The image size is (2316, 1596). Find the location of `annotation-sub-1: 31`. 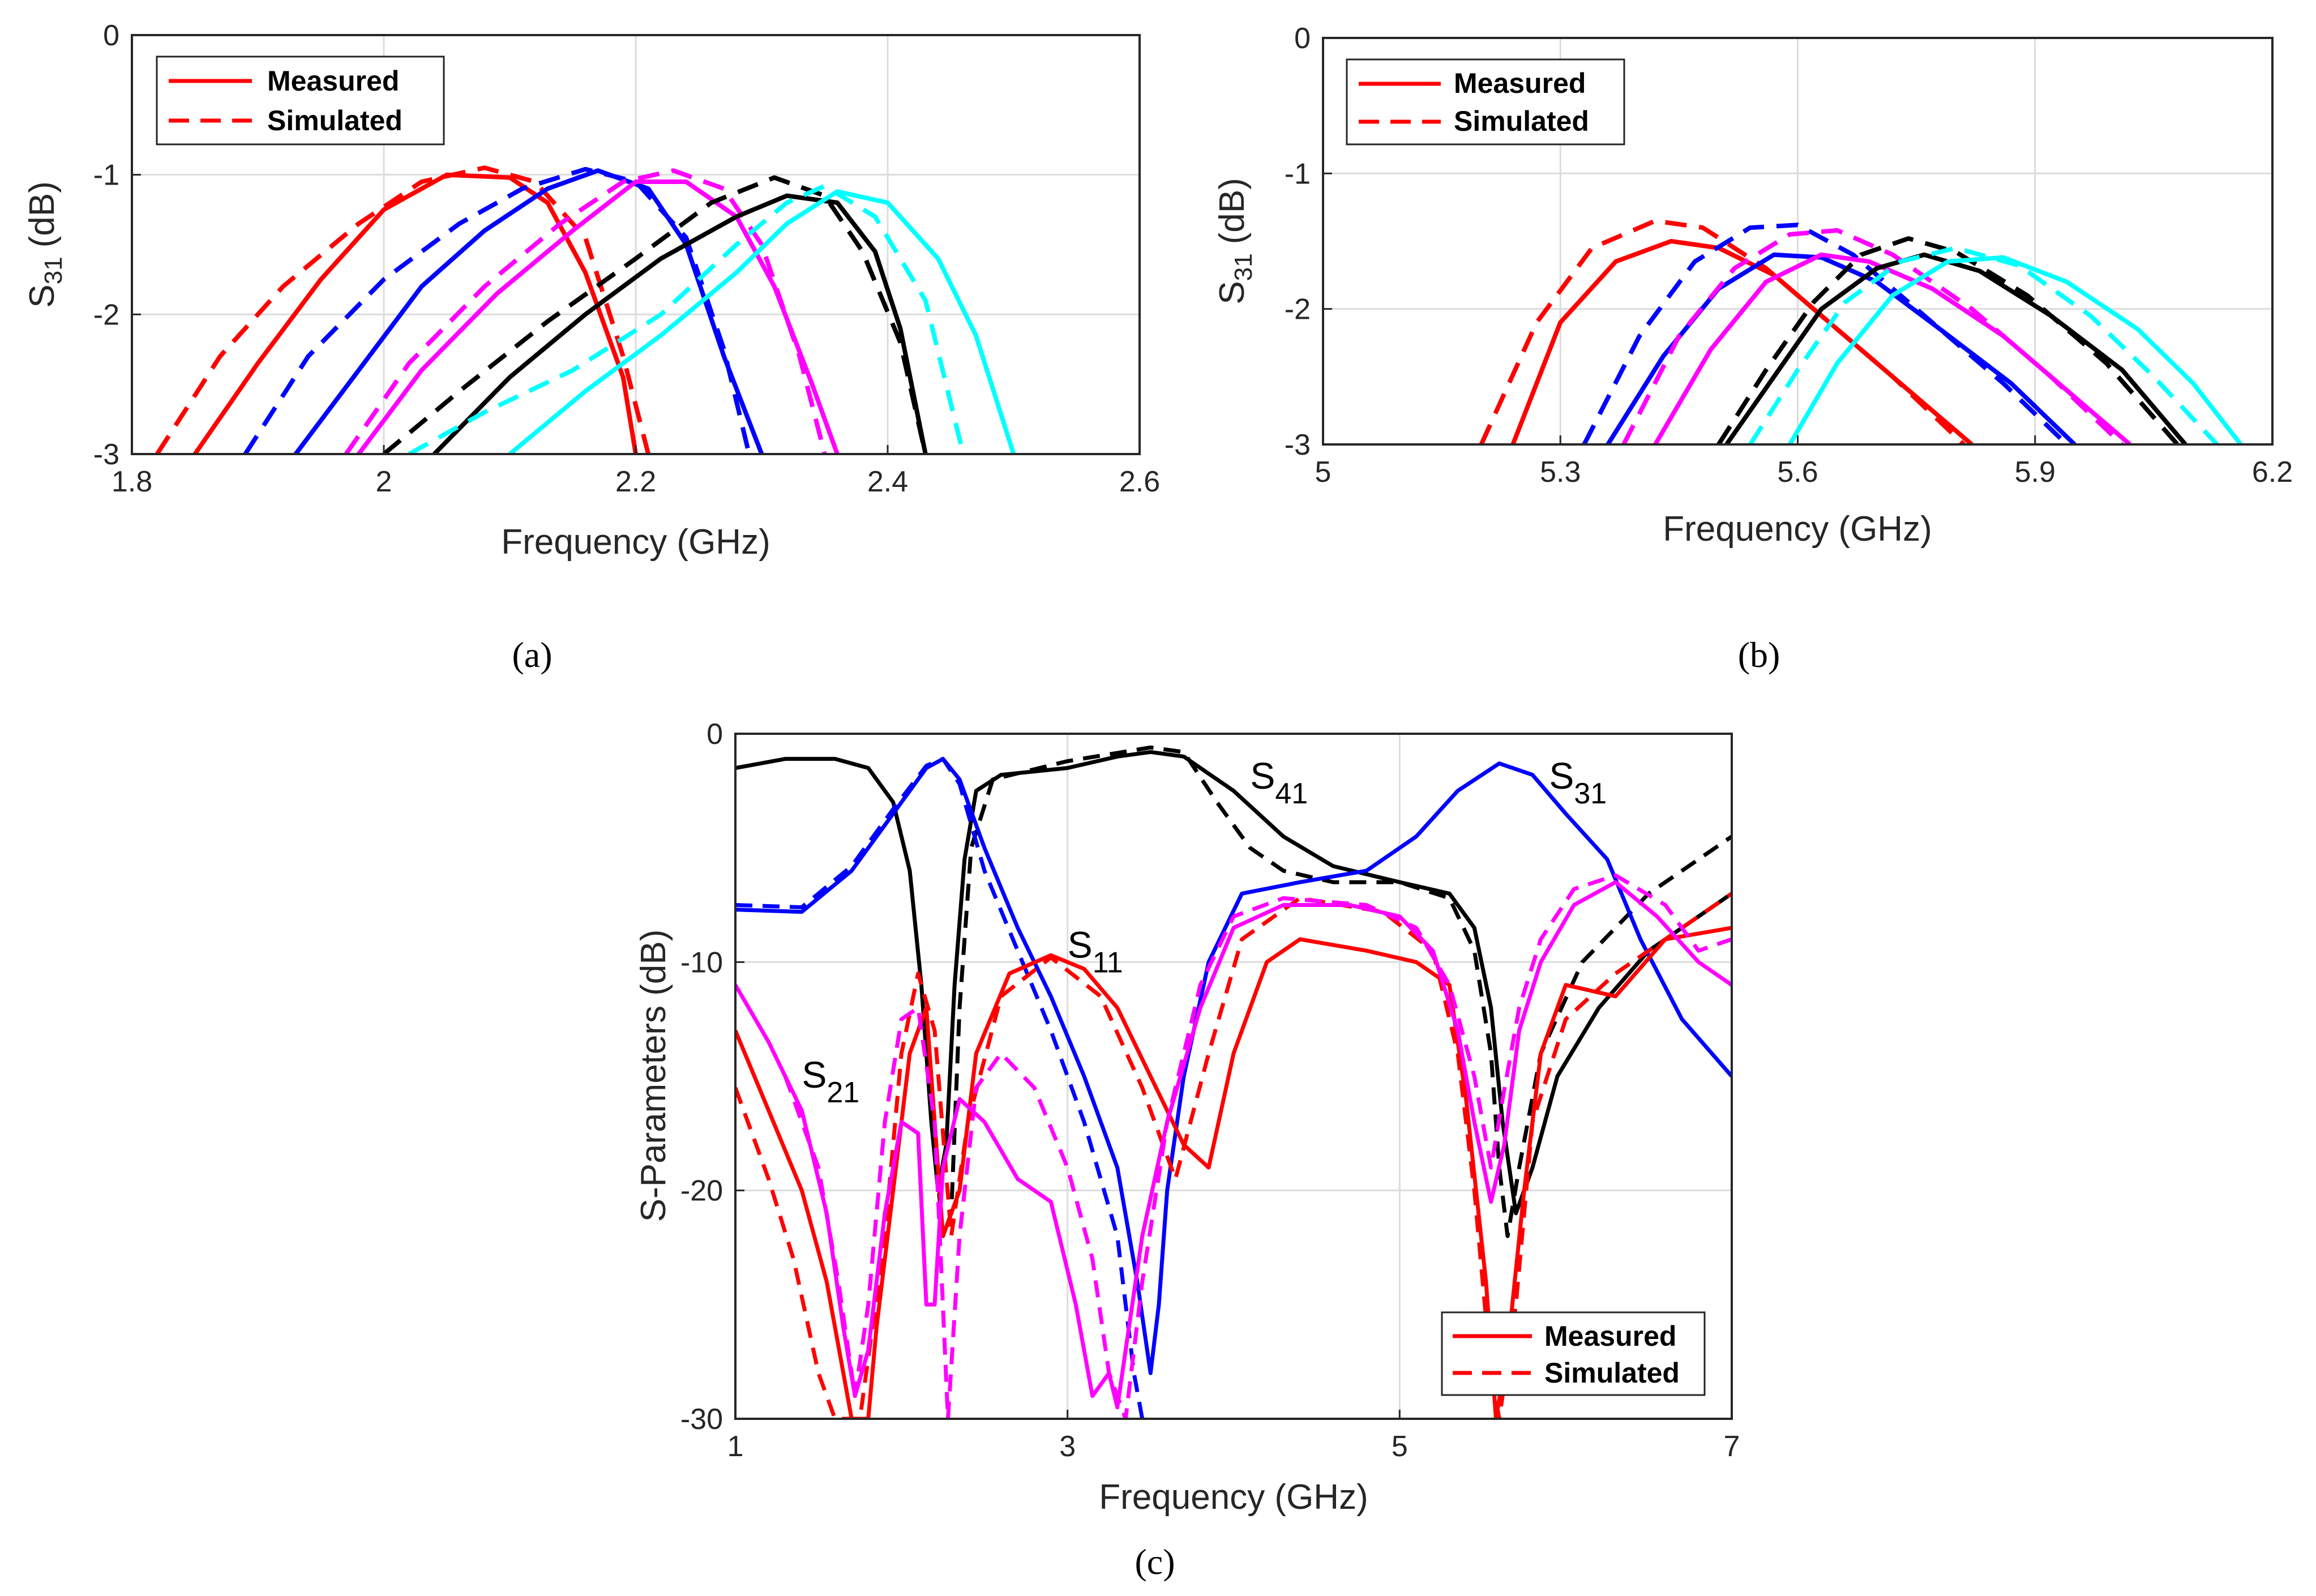

annotation-sub-1: 31 is located at coordinates (1590, 794).